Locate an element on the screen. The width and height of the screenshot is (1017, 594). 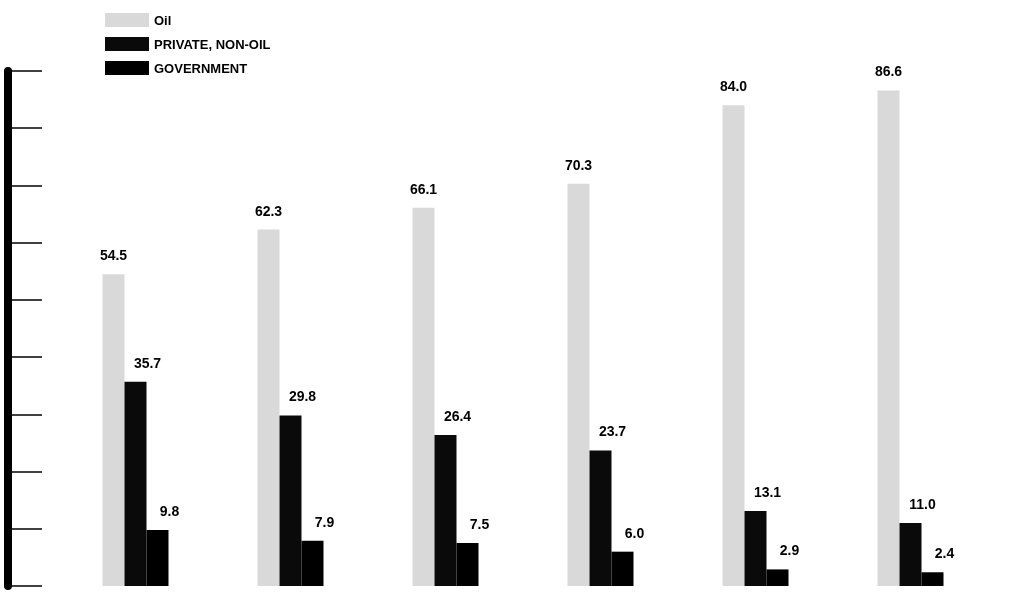
data-label: 84.0 is located at coordinates (733, 86).